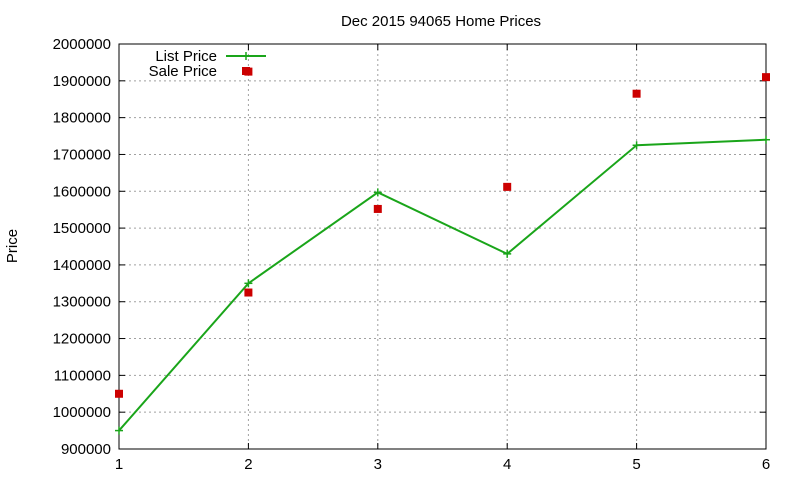 This screenshot has height=480, width=800. I want to click on y-tick-label: 2000000, so click(82, 44).